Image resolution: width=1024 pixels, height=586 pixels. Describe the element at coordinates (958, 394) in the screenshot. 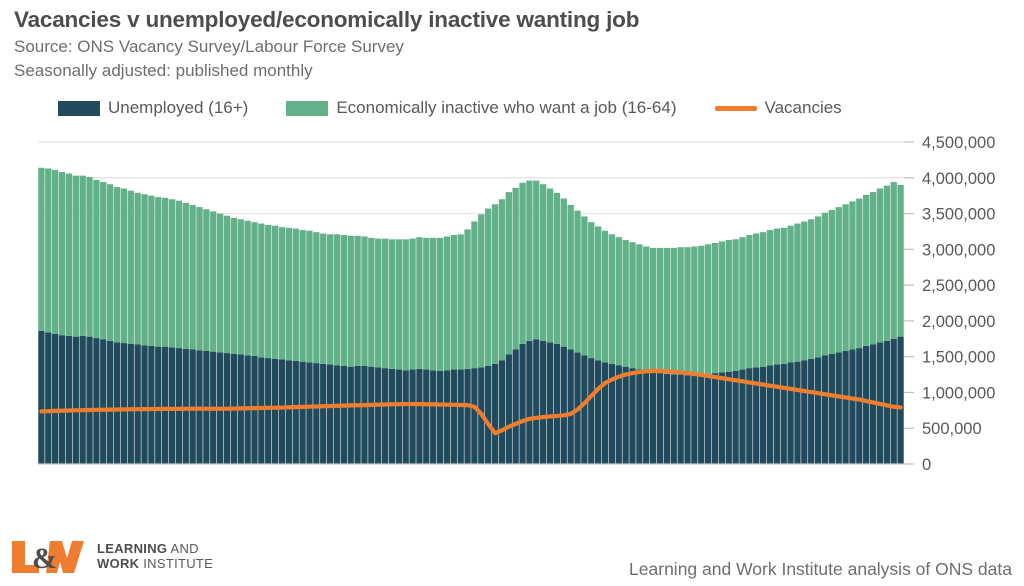

I see `y-tick-label: 1,000,000` at that location.